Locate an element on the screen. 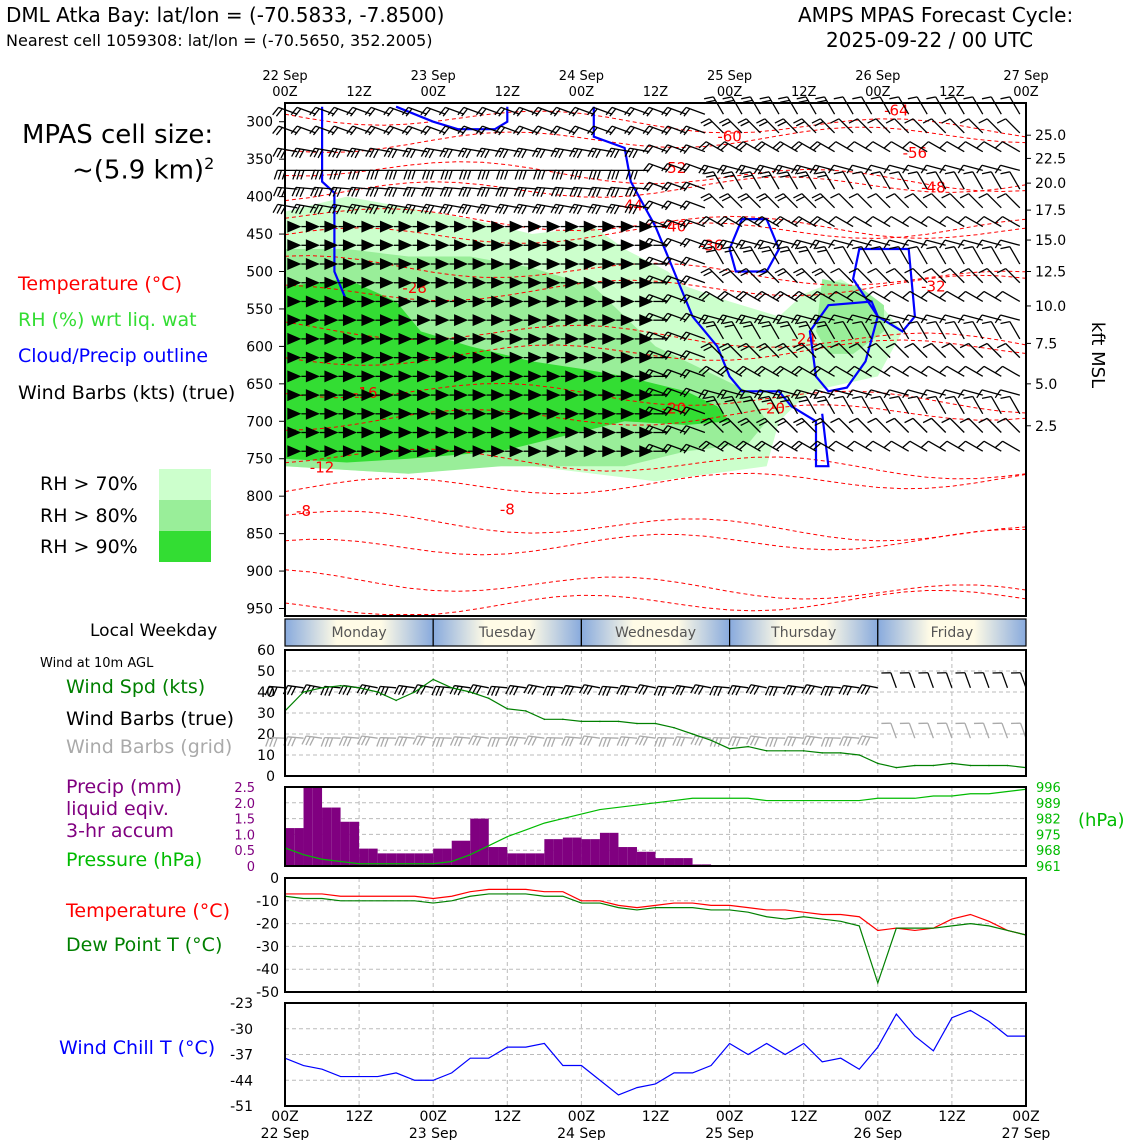 This screenshot has width=1140, height=1140. pressure-unit-label: (hPa) is located at coordinates (1101, 820).